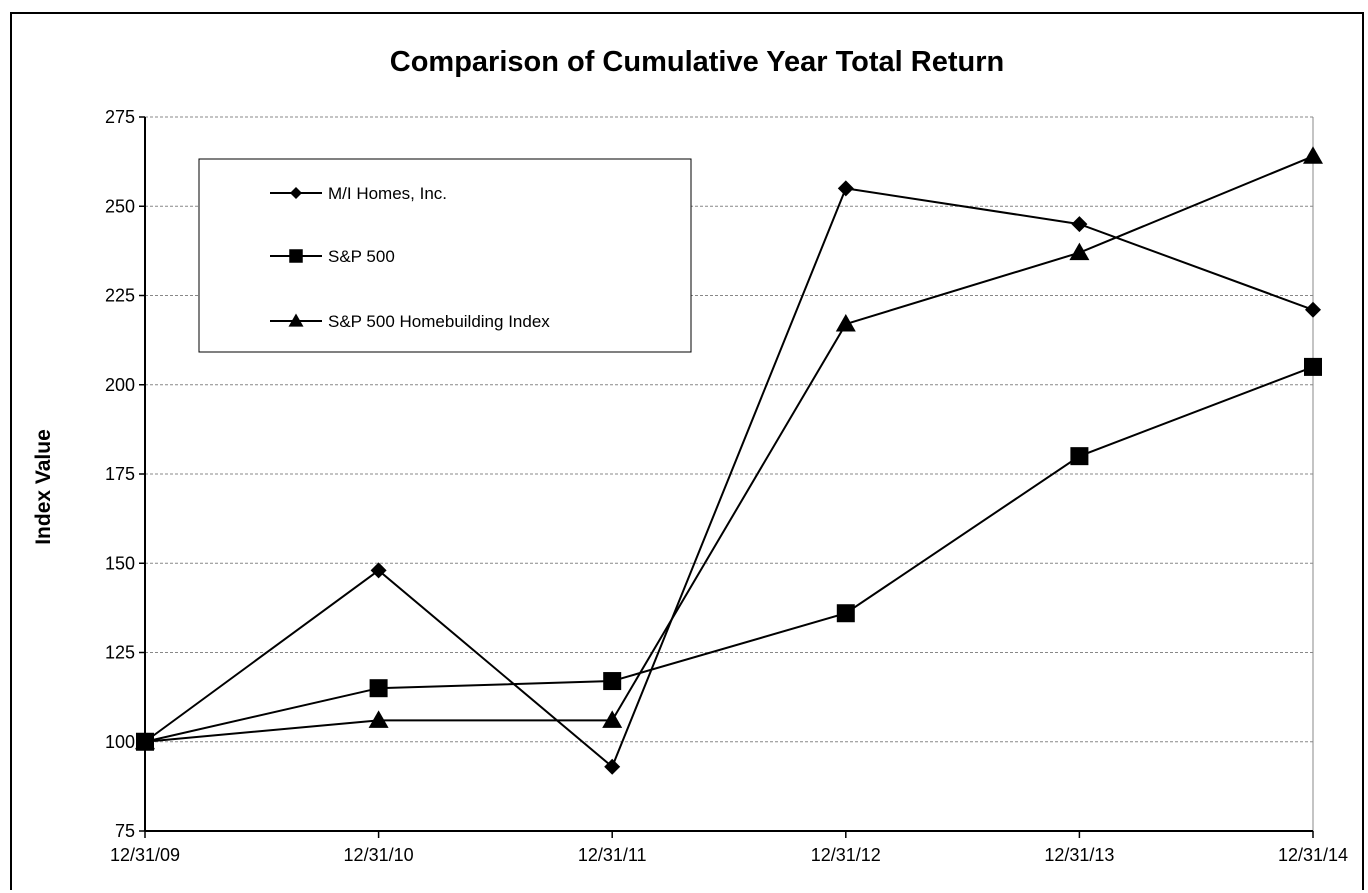  What do you see at coordinates (439, 321) in the screenshot?
I see `legend-label: S&P 500 Homebuilding Index` at bounding box center [439, 321].